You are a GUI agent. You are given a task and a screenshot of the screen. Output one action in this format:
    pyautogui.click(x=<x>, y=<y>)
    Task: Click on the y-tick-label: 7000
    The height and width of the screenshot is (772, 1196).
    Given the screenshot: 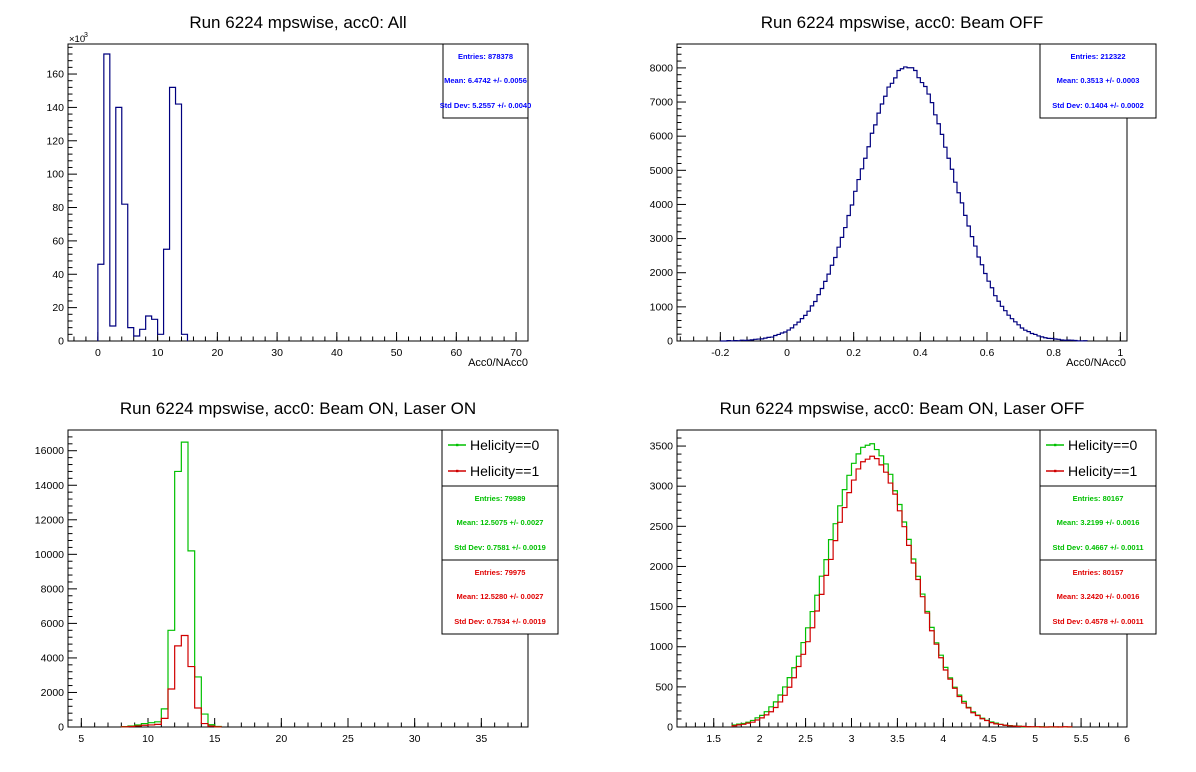 What is the action you would take?
    pyautogui.click(x=662, y=103)
    